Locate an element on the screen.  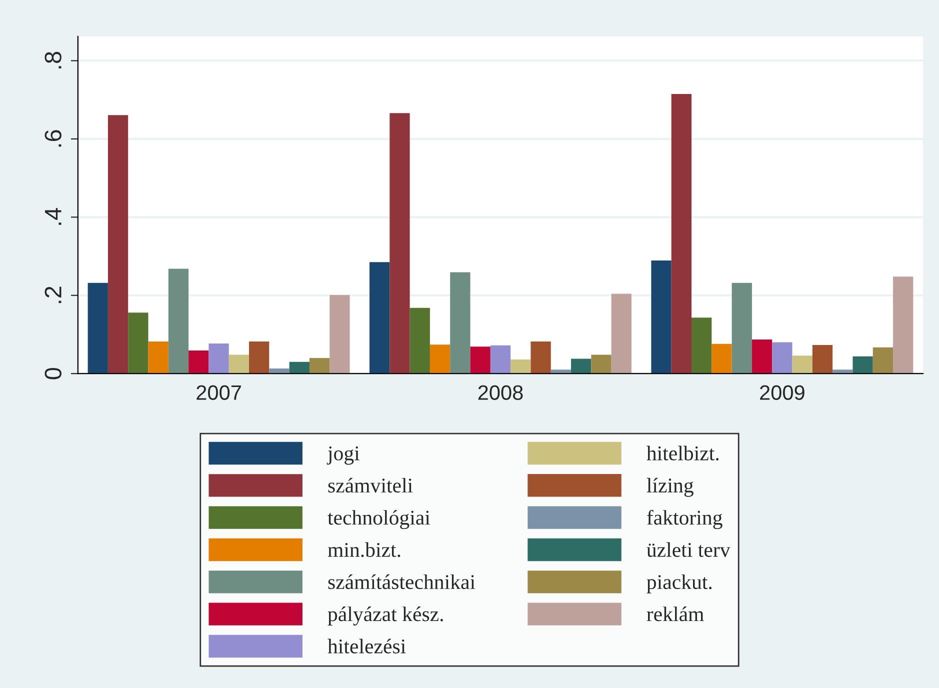
y-tick-label: .4 is located at coordinates (53, 216).